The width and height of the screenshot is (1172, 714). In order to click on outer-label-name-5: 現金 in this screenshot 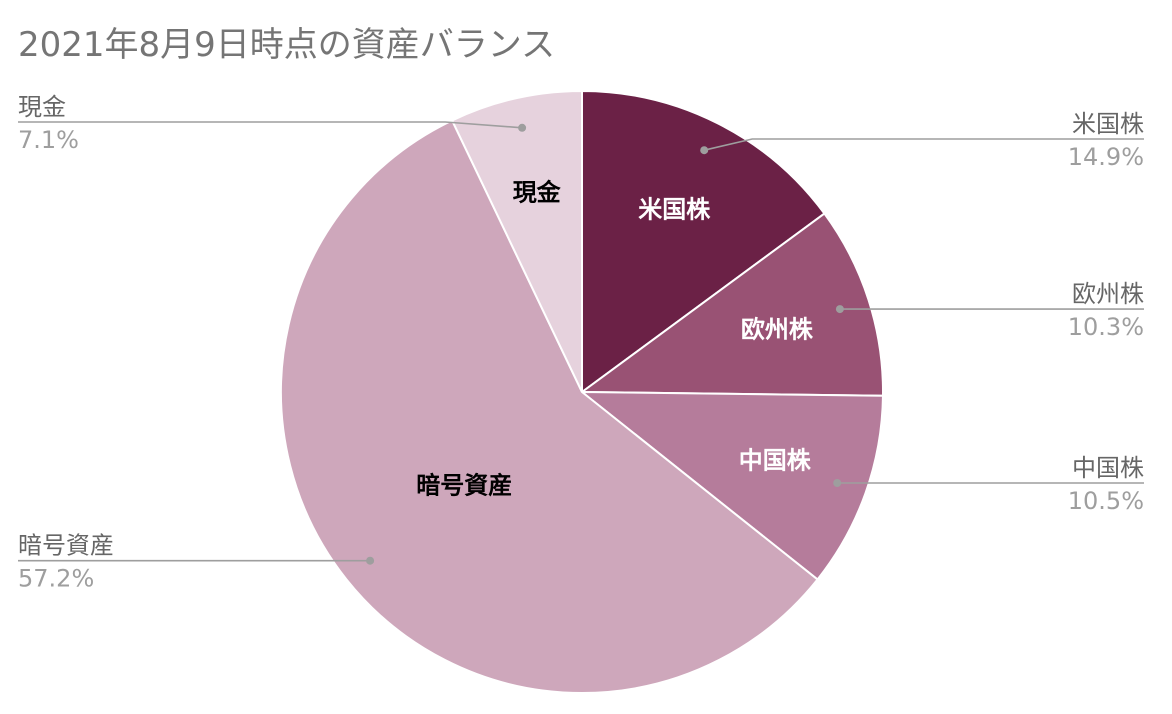, I will do `click(42, 107)`.